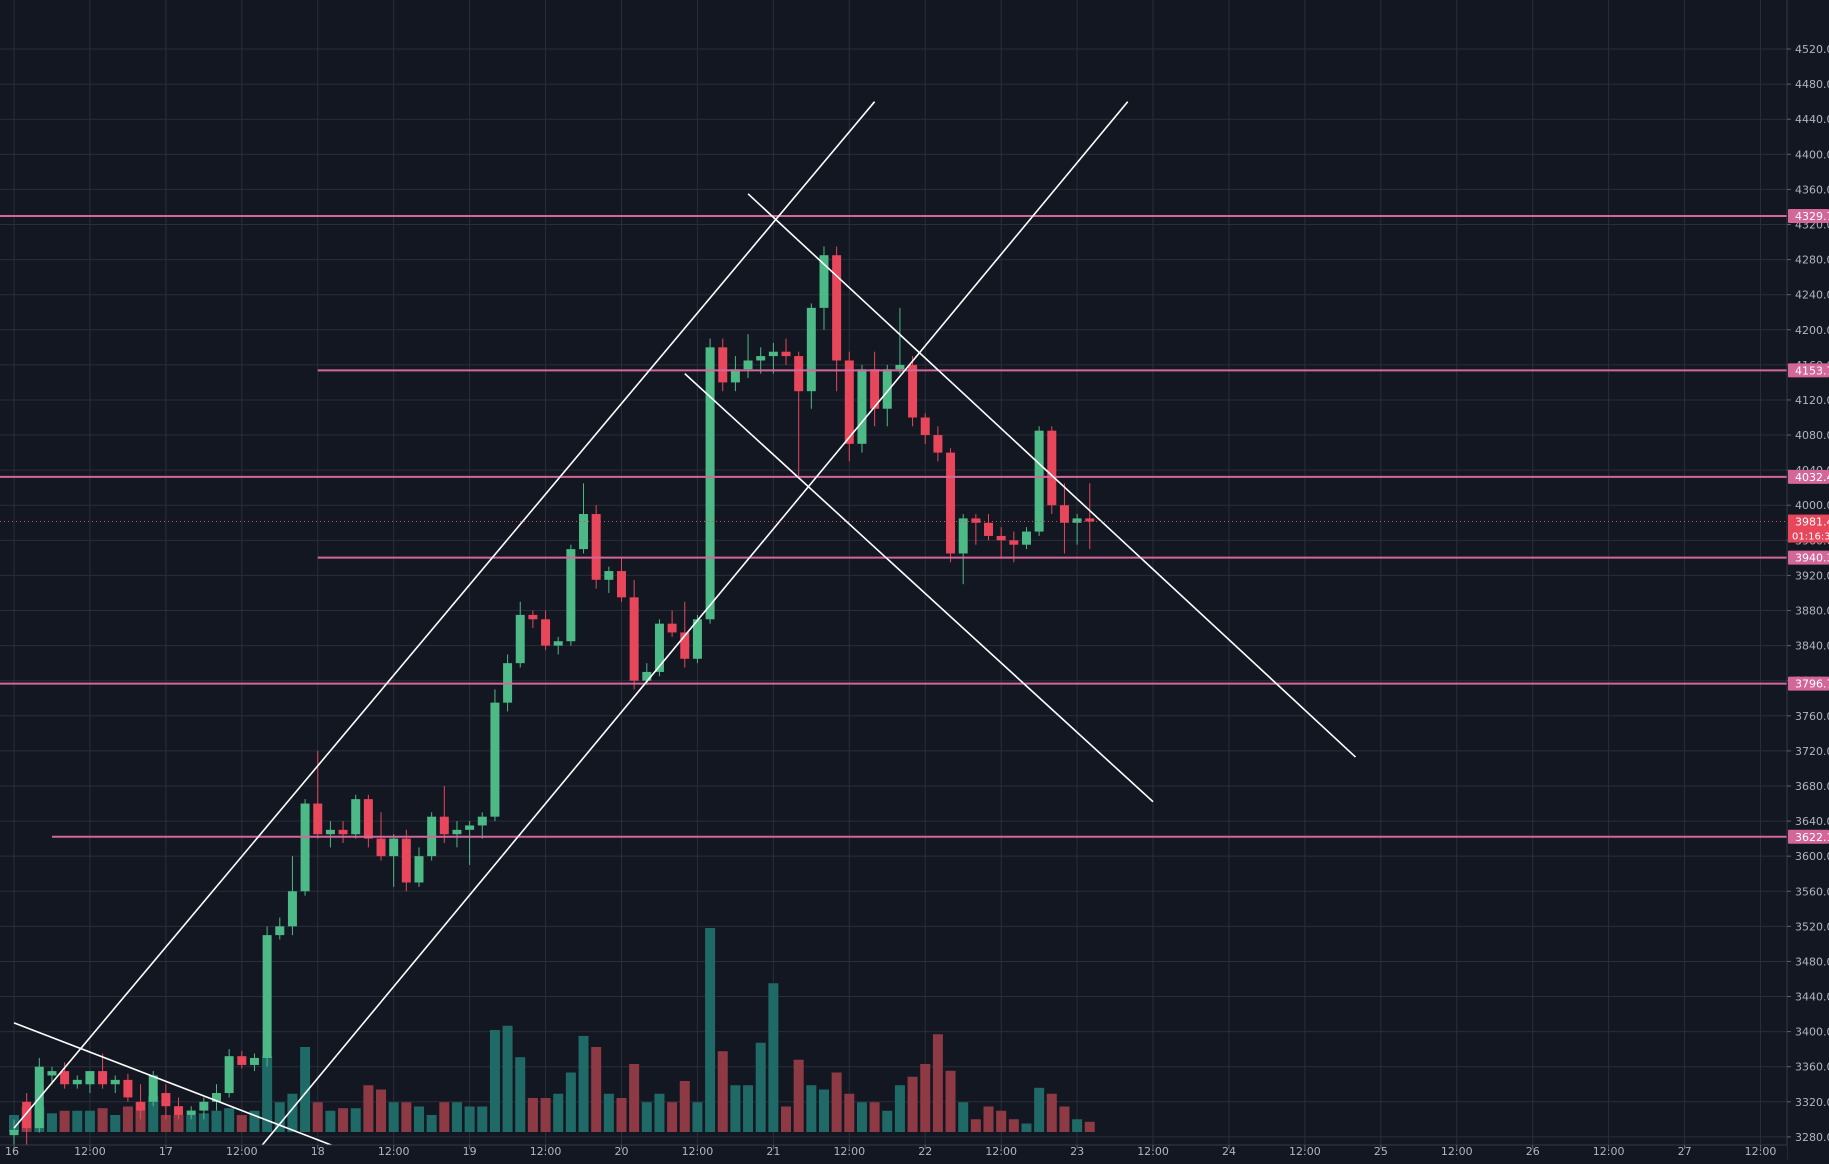  I want to click on price-axis-background, so click(1808, 580).